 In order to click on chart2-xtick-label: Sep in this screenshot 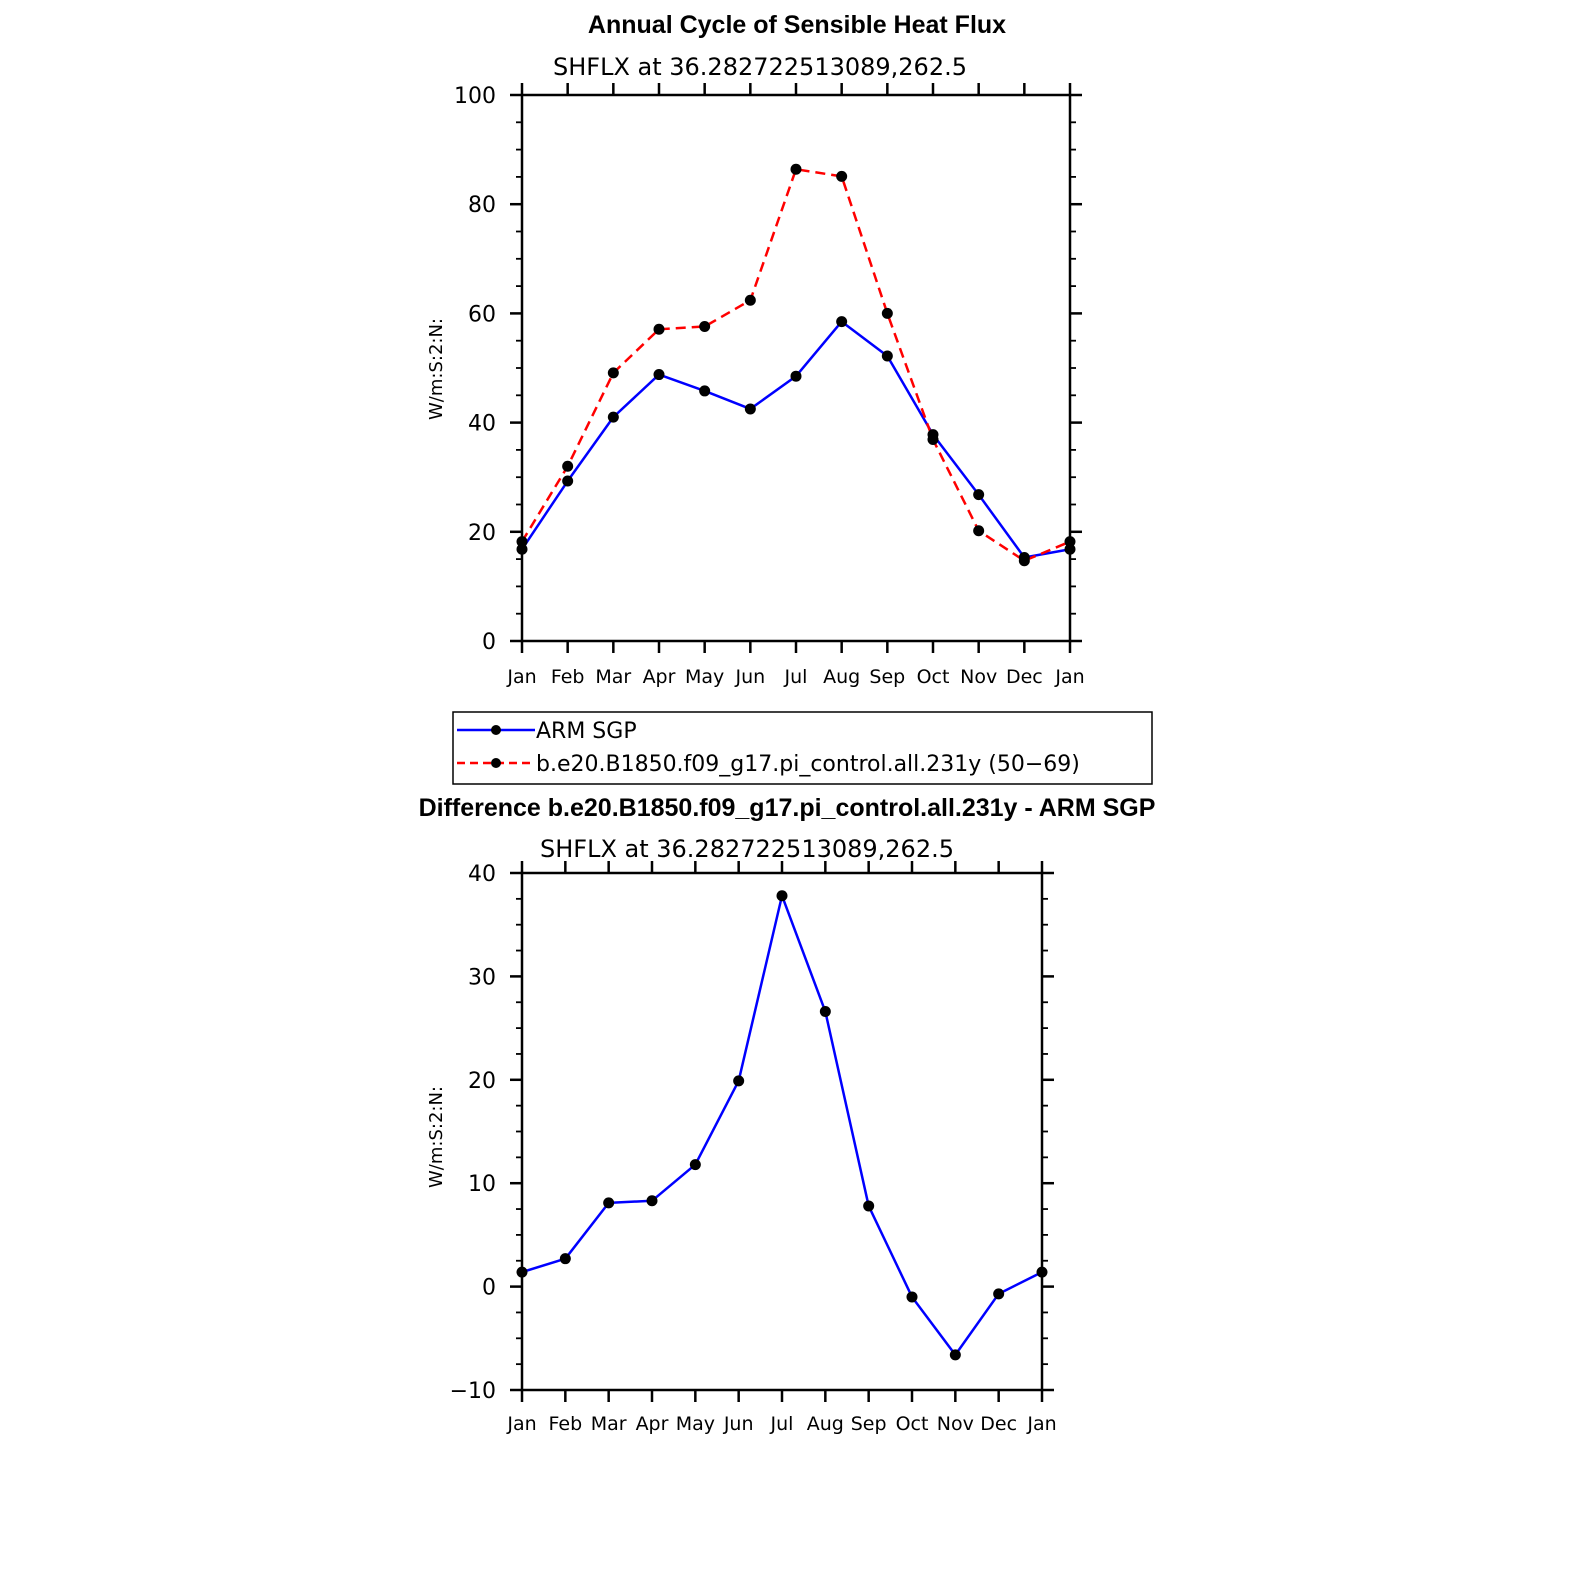, I will do `click(869, 1424)`.